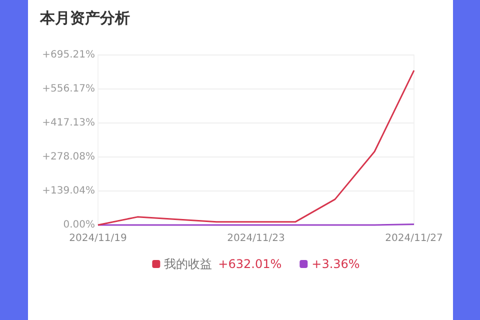 The height and width of the screenshot is (320, 480). What do you see at coordinates (79, 225) in the screenshot?
I see `y-tick-label: 0.00%` at bounding box center [79, 225].